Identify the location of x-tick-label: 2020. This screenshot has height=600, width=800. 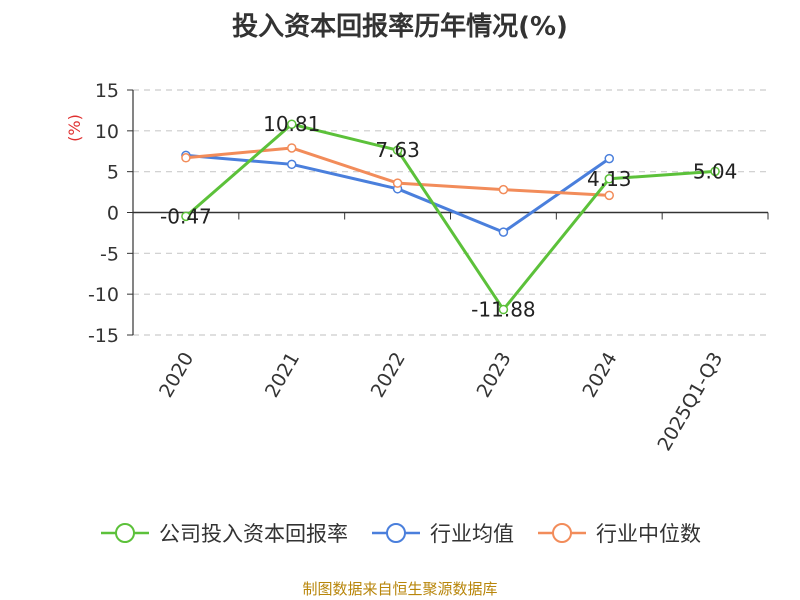
(176, 375).